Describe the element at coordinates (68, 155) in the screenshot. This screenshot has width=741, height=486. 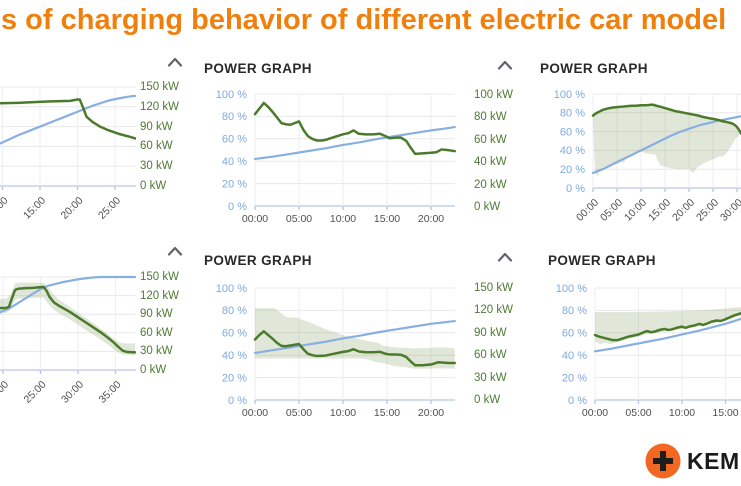
I see `power-graph-row1-left-partial: 10:00 15:00 20:00 25:00` at that location.